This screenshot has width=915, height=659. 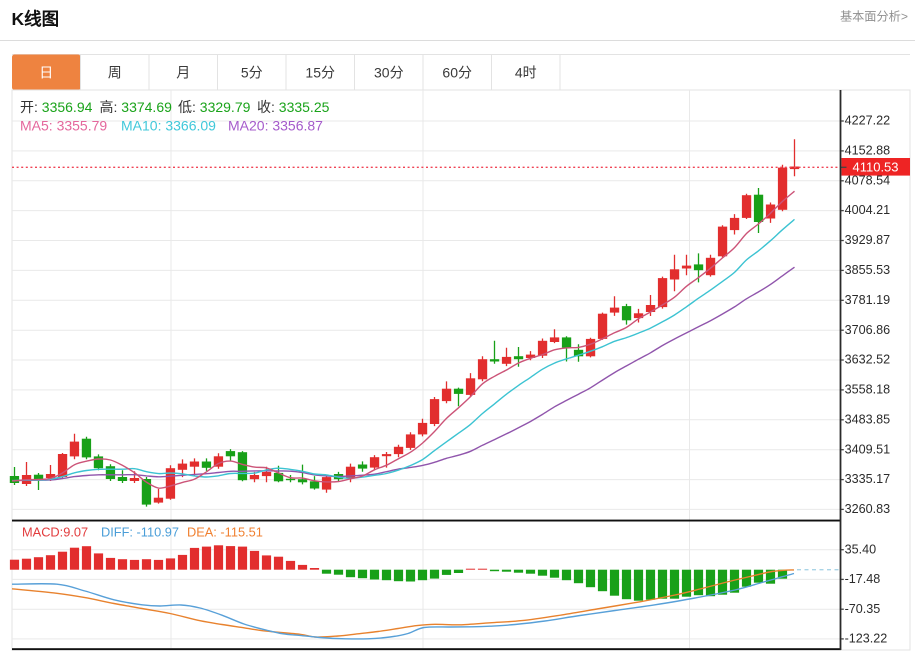 I want to click on svg-text: 3409.51, so click(x=868, y=449).